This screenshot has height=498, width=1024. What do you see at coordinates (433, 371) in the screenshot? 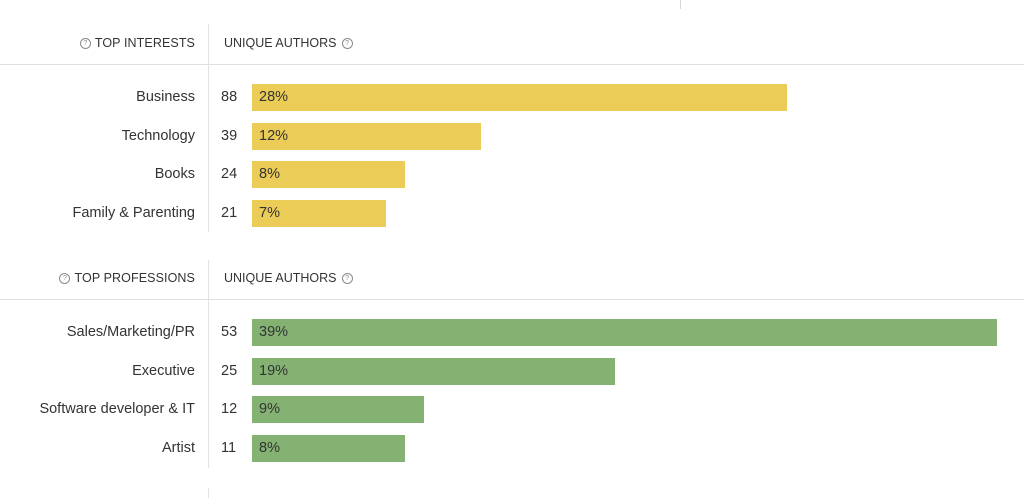
I see `bar: 19%` at bounding box center [433, 371].